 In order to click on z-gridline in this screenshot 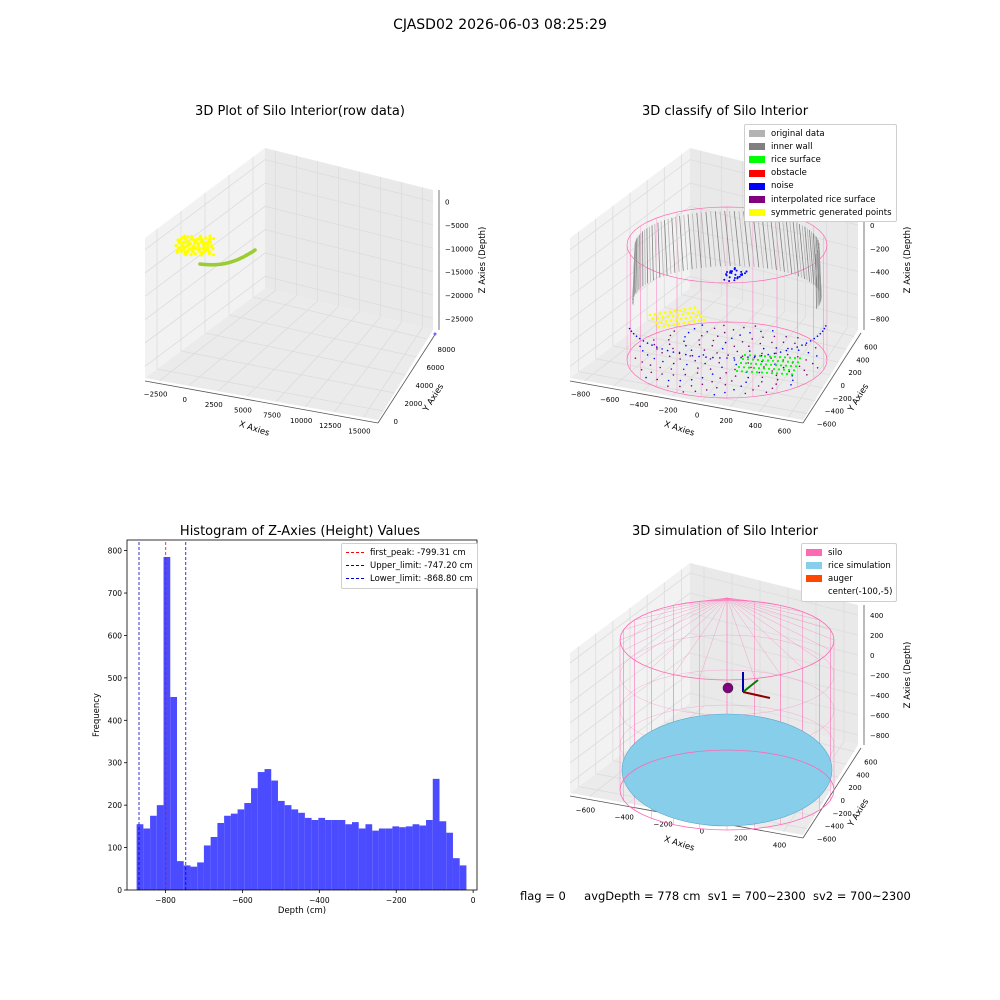, I will do `click(289, 321)`.